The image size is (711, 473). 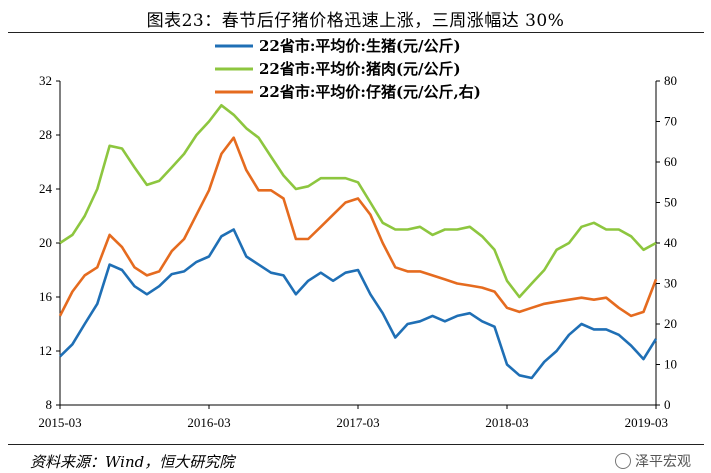 I want to click on left-tick-label: 28, so click(x=45, y=134).